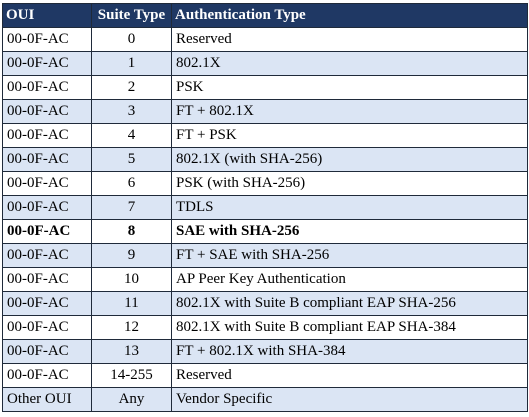 This screenshot has height=417, width=529. Describe the element at coordinates (349, 183) in the screenshot. I see `authentication-type-cell: PSK (with SHA-256)` at that location.